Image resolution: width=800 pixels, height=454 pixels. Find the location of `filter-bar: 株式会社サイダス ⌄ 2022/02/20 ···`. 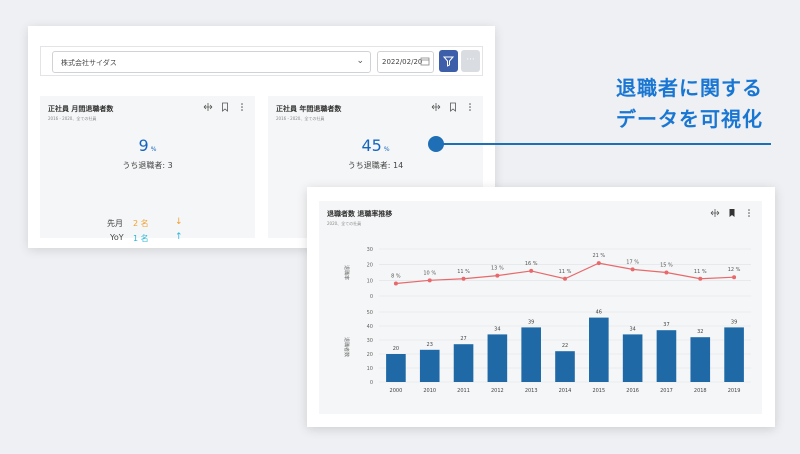

filter-bar: 株式会社サイダス ⌄ 2022/02/20 ··· is located at coordinates (261, 61).